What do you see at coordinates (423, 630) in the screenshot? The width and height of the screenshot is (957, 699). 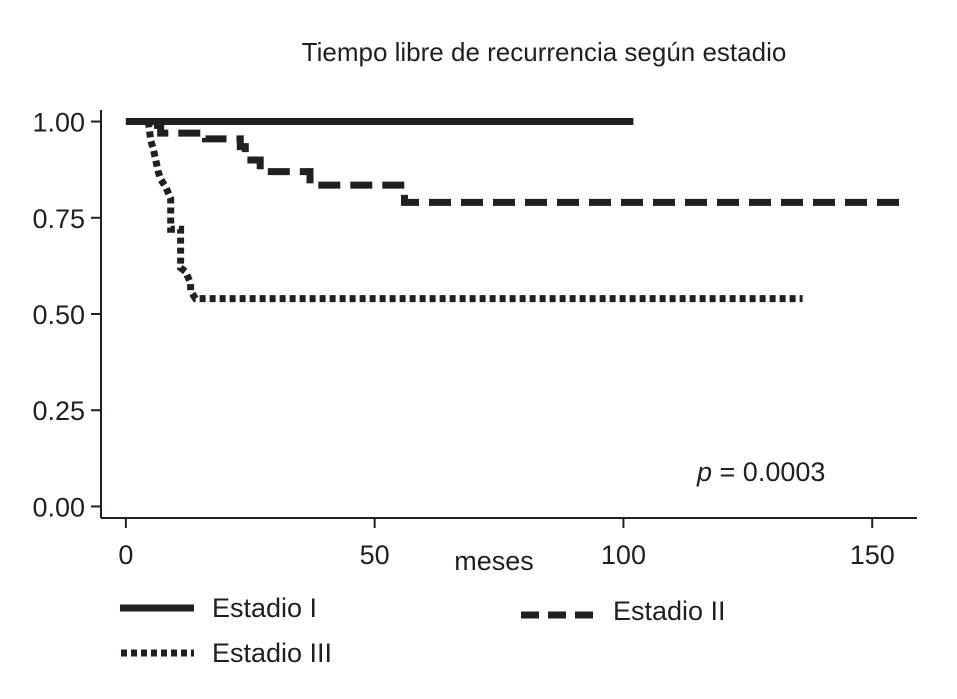 I see `legend: Estadio I Estadio II Estadio III` at bounding box center [423, 630].